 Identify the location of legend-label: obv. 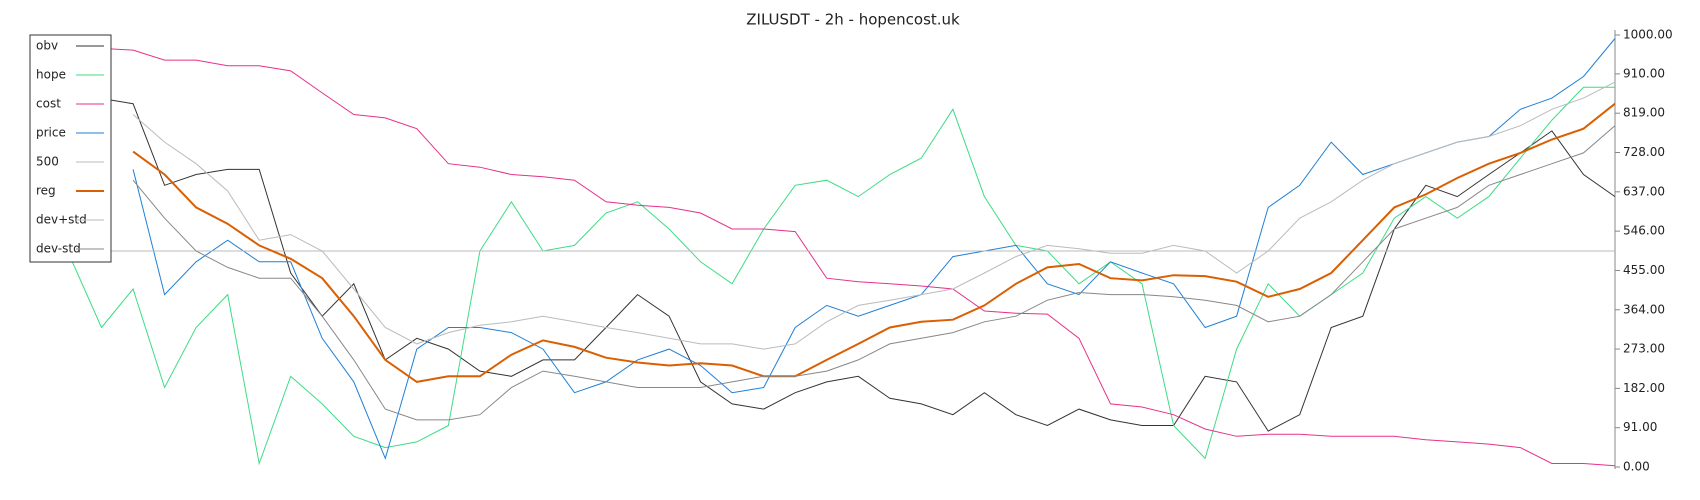
(47, 46).